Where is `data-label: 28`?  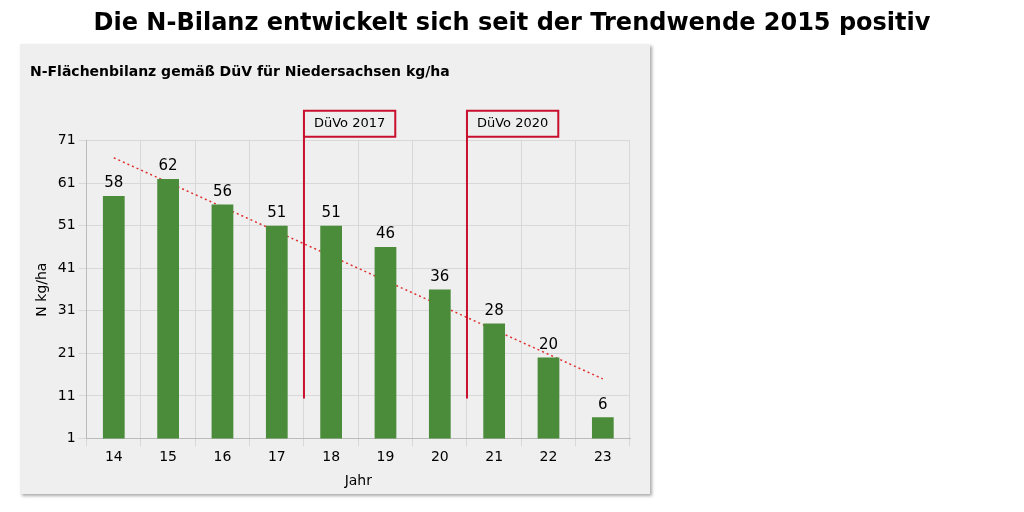 data-label: 28 is located at coordinates (494, 310).